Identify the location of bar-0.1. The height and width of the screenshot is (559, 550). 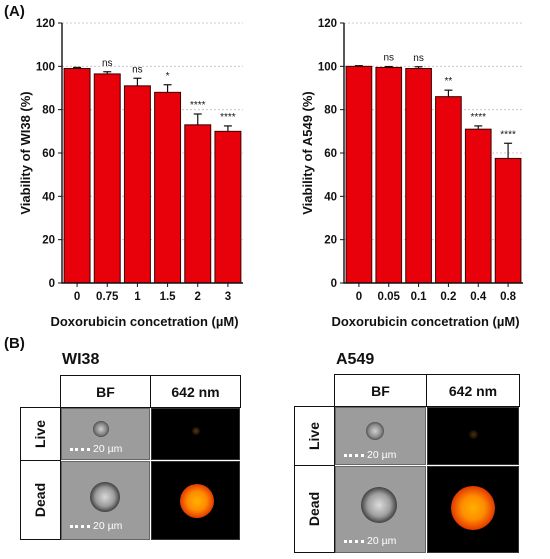
(418, 176).